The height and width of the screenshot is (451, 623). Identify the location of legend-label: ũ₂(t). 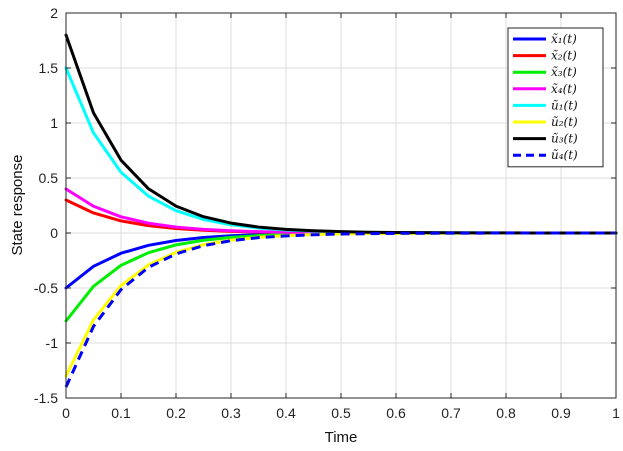
(564, 122).